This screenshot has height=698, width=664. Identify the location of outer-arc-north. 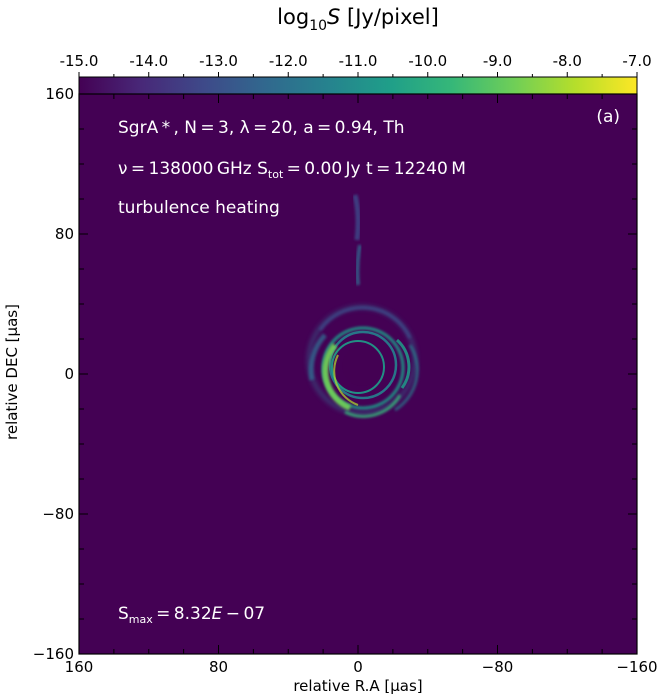
(365, 322).